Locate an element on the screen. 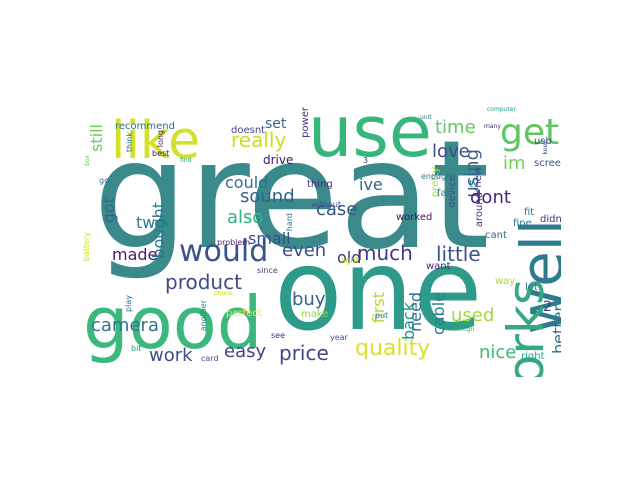  word-worked: worked is located at coordinates (414, 217).